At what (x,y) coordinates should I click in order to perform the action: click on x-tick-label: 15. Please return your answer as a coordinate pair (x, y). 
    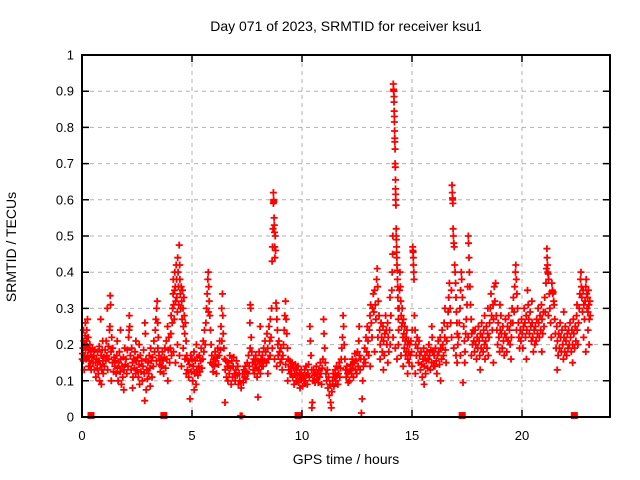
    Looking at the image, I should click on (412, 435).